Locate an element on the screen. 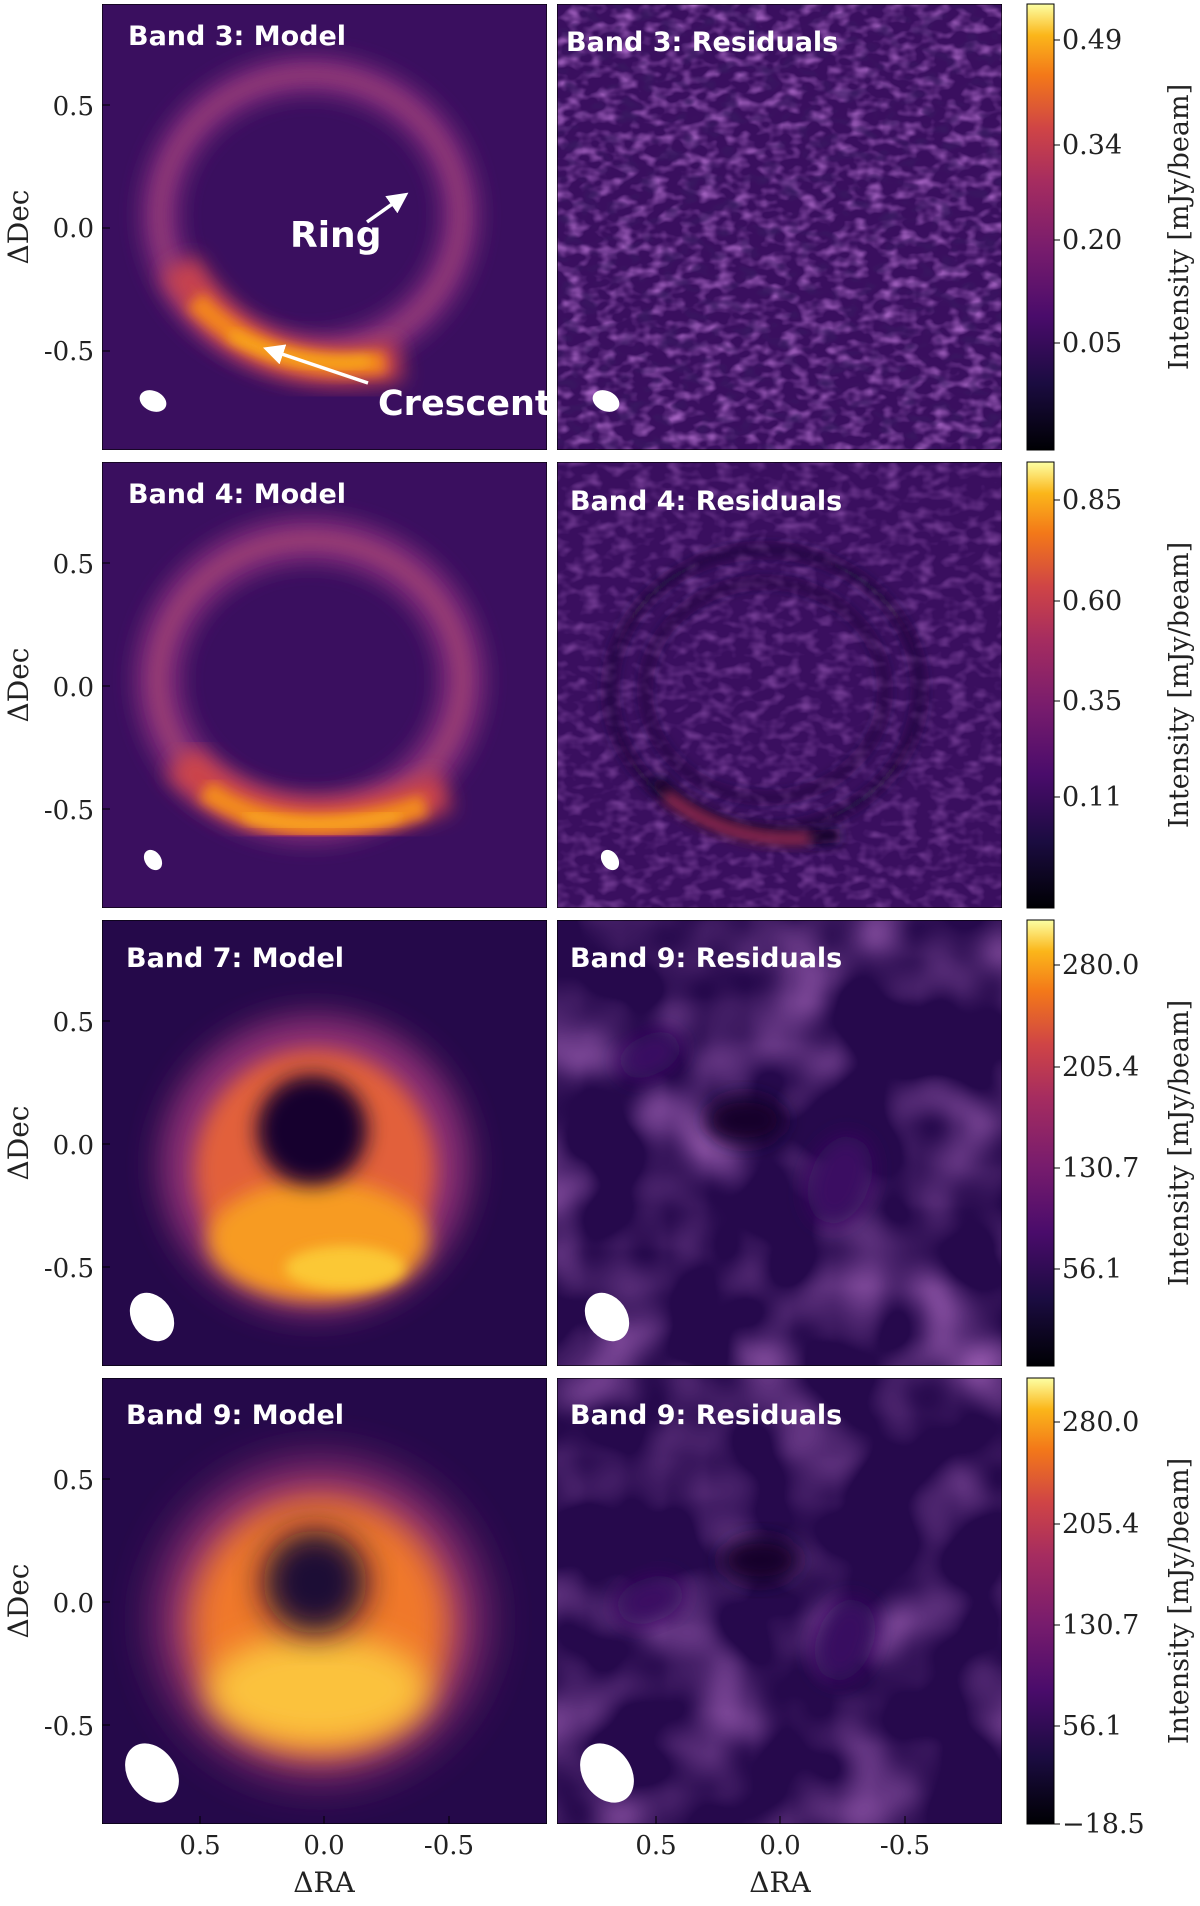  panel-band3-residuals is located at coordinates (779, 227).